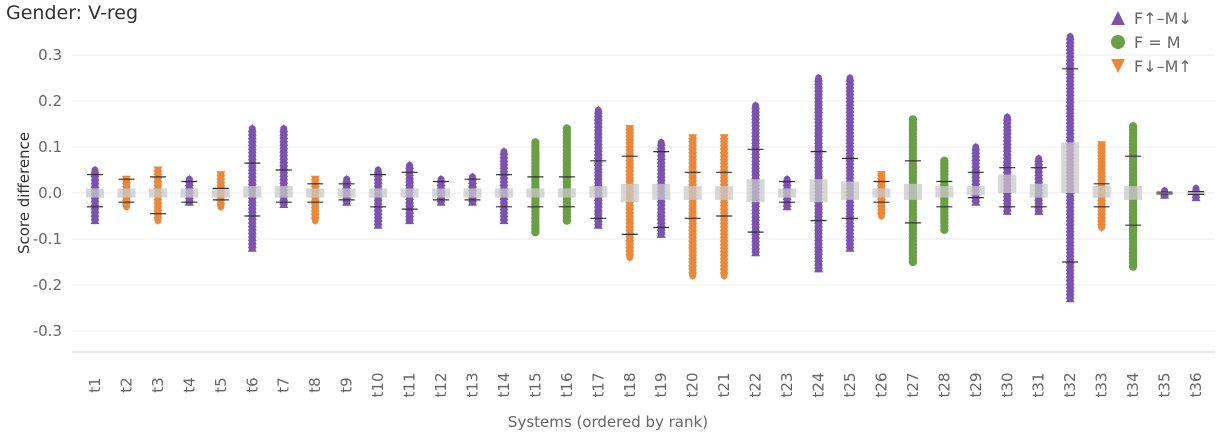  I want to click on x-tick-label: t14, so click(504, 385).